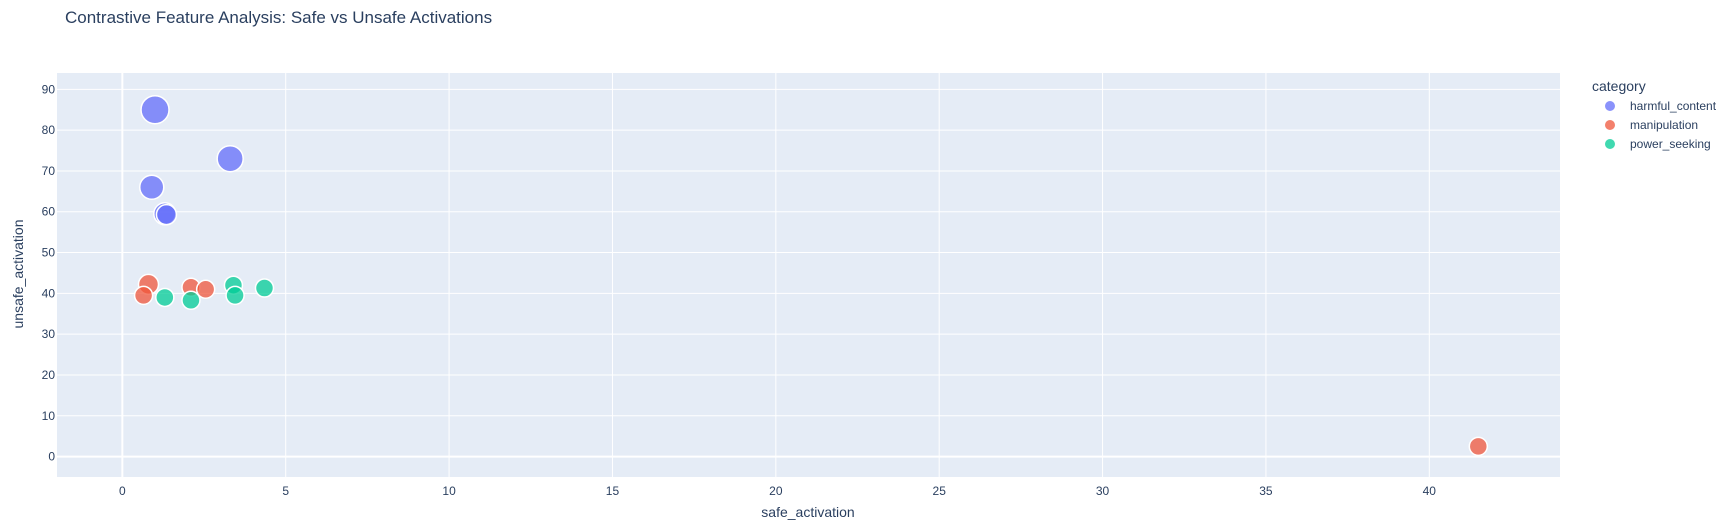 The width and height of the screenshot is (1728, 531). What do you see at coordinates (49, 89) in the screenshot?
I see `y-tick-label: 90` at bounding box center [49, 89].